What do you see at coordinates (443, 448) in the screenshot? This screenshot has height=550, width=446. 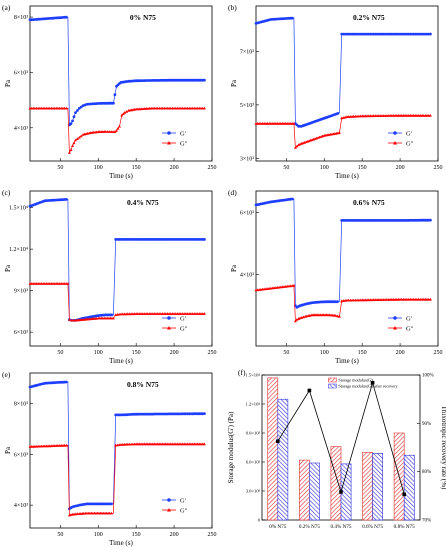 I see `y2-axis-label: Thixotropic recovery rate (%)` at bounding box center [443, 448].